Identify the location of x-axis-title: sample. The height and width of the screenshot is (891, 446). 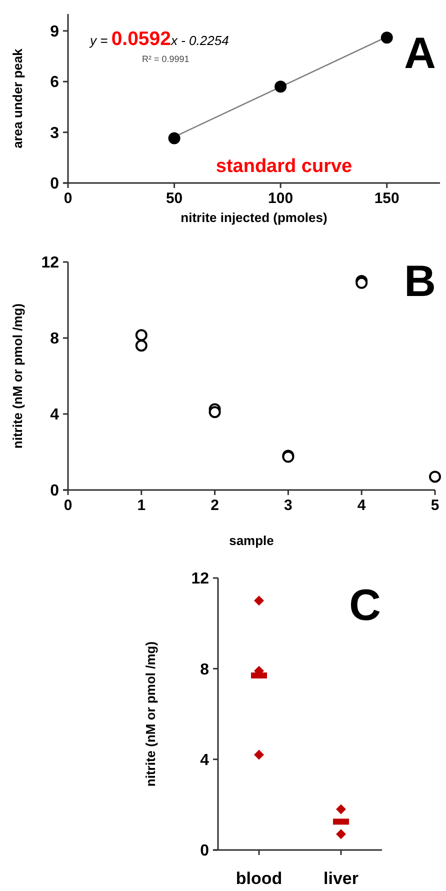
(251, 540).